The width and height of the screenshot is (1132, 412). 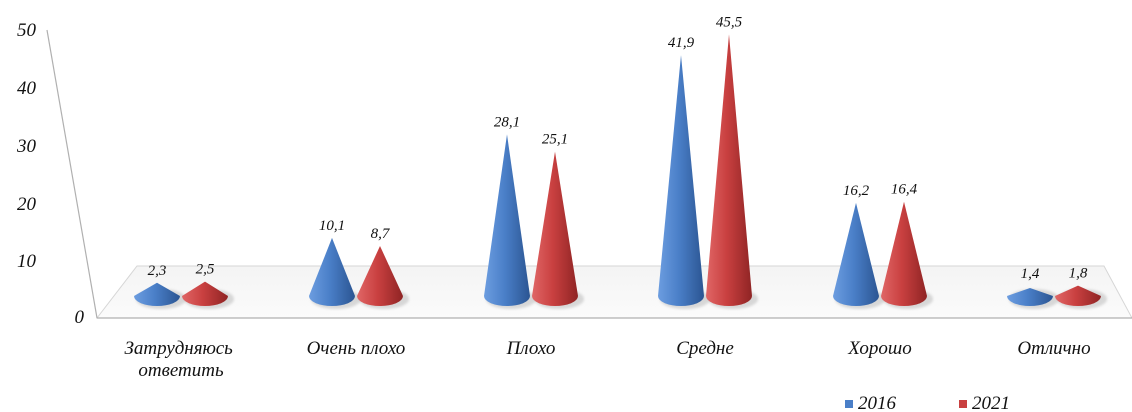 I want to click on legend-swatch-2021, so click(x=963, y=404).